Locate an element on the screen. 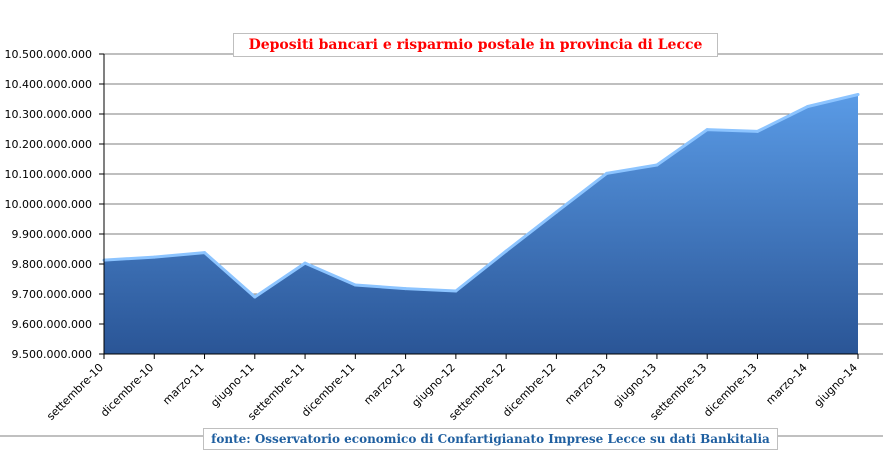  x-tick-label: dicembre-11 is located at coordinates (328, 390).